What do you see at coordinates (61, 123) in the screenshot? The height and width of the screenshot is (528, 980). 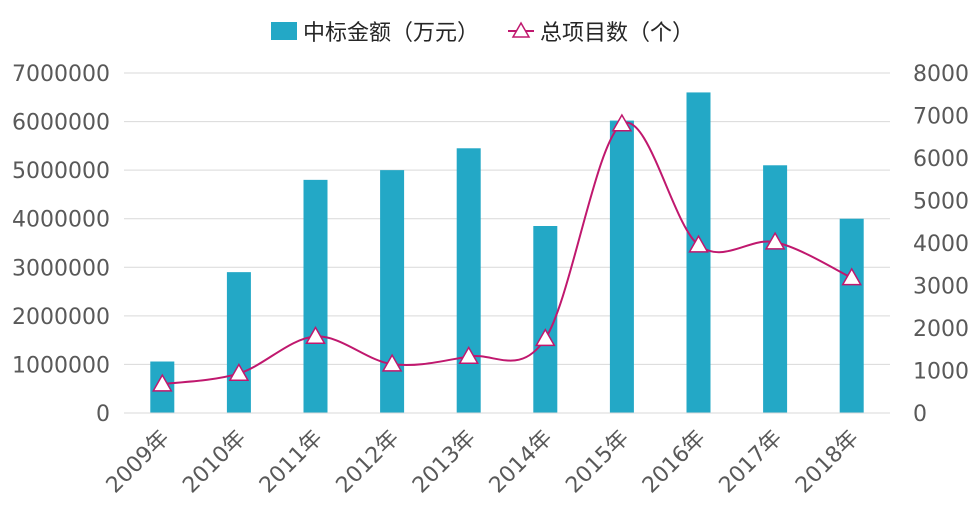 I see `left-tick-label: 6000000` at bounding box center [61, 123].